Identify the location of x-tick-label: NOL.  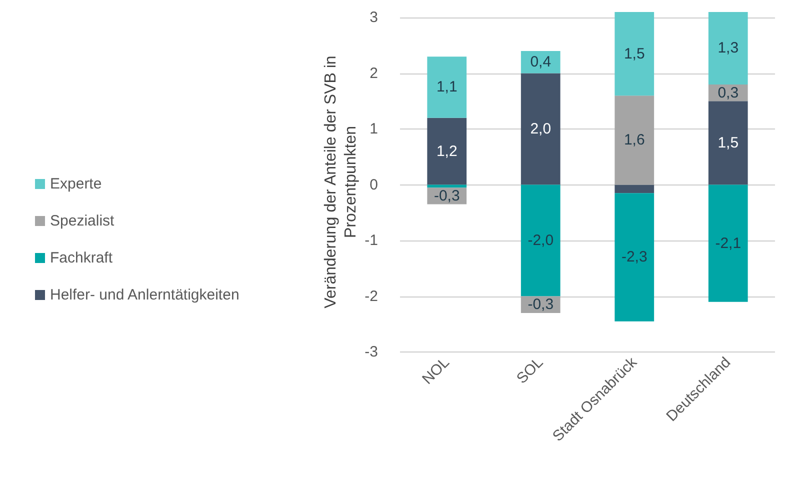
(436, 371).